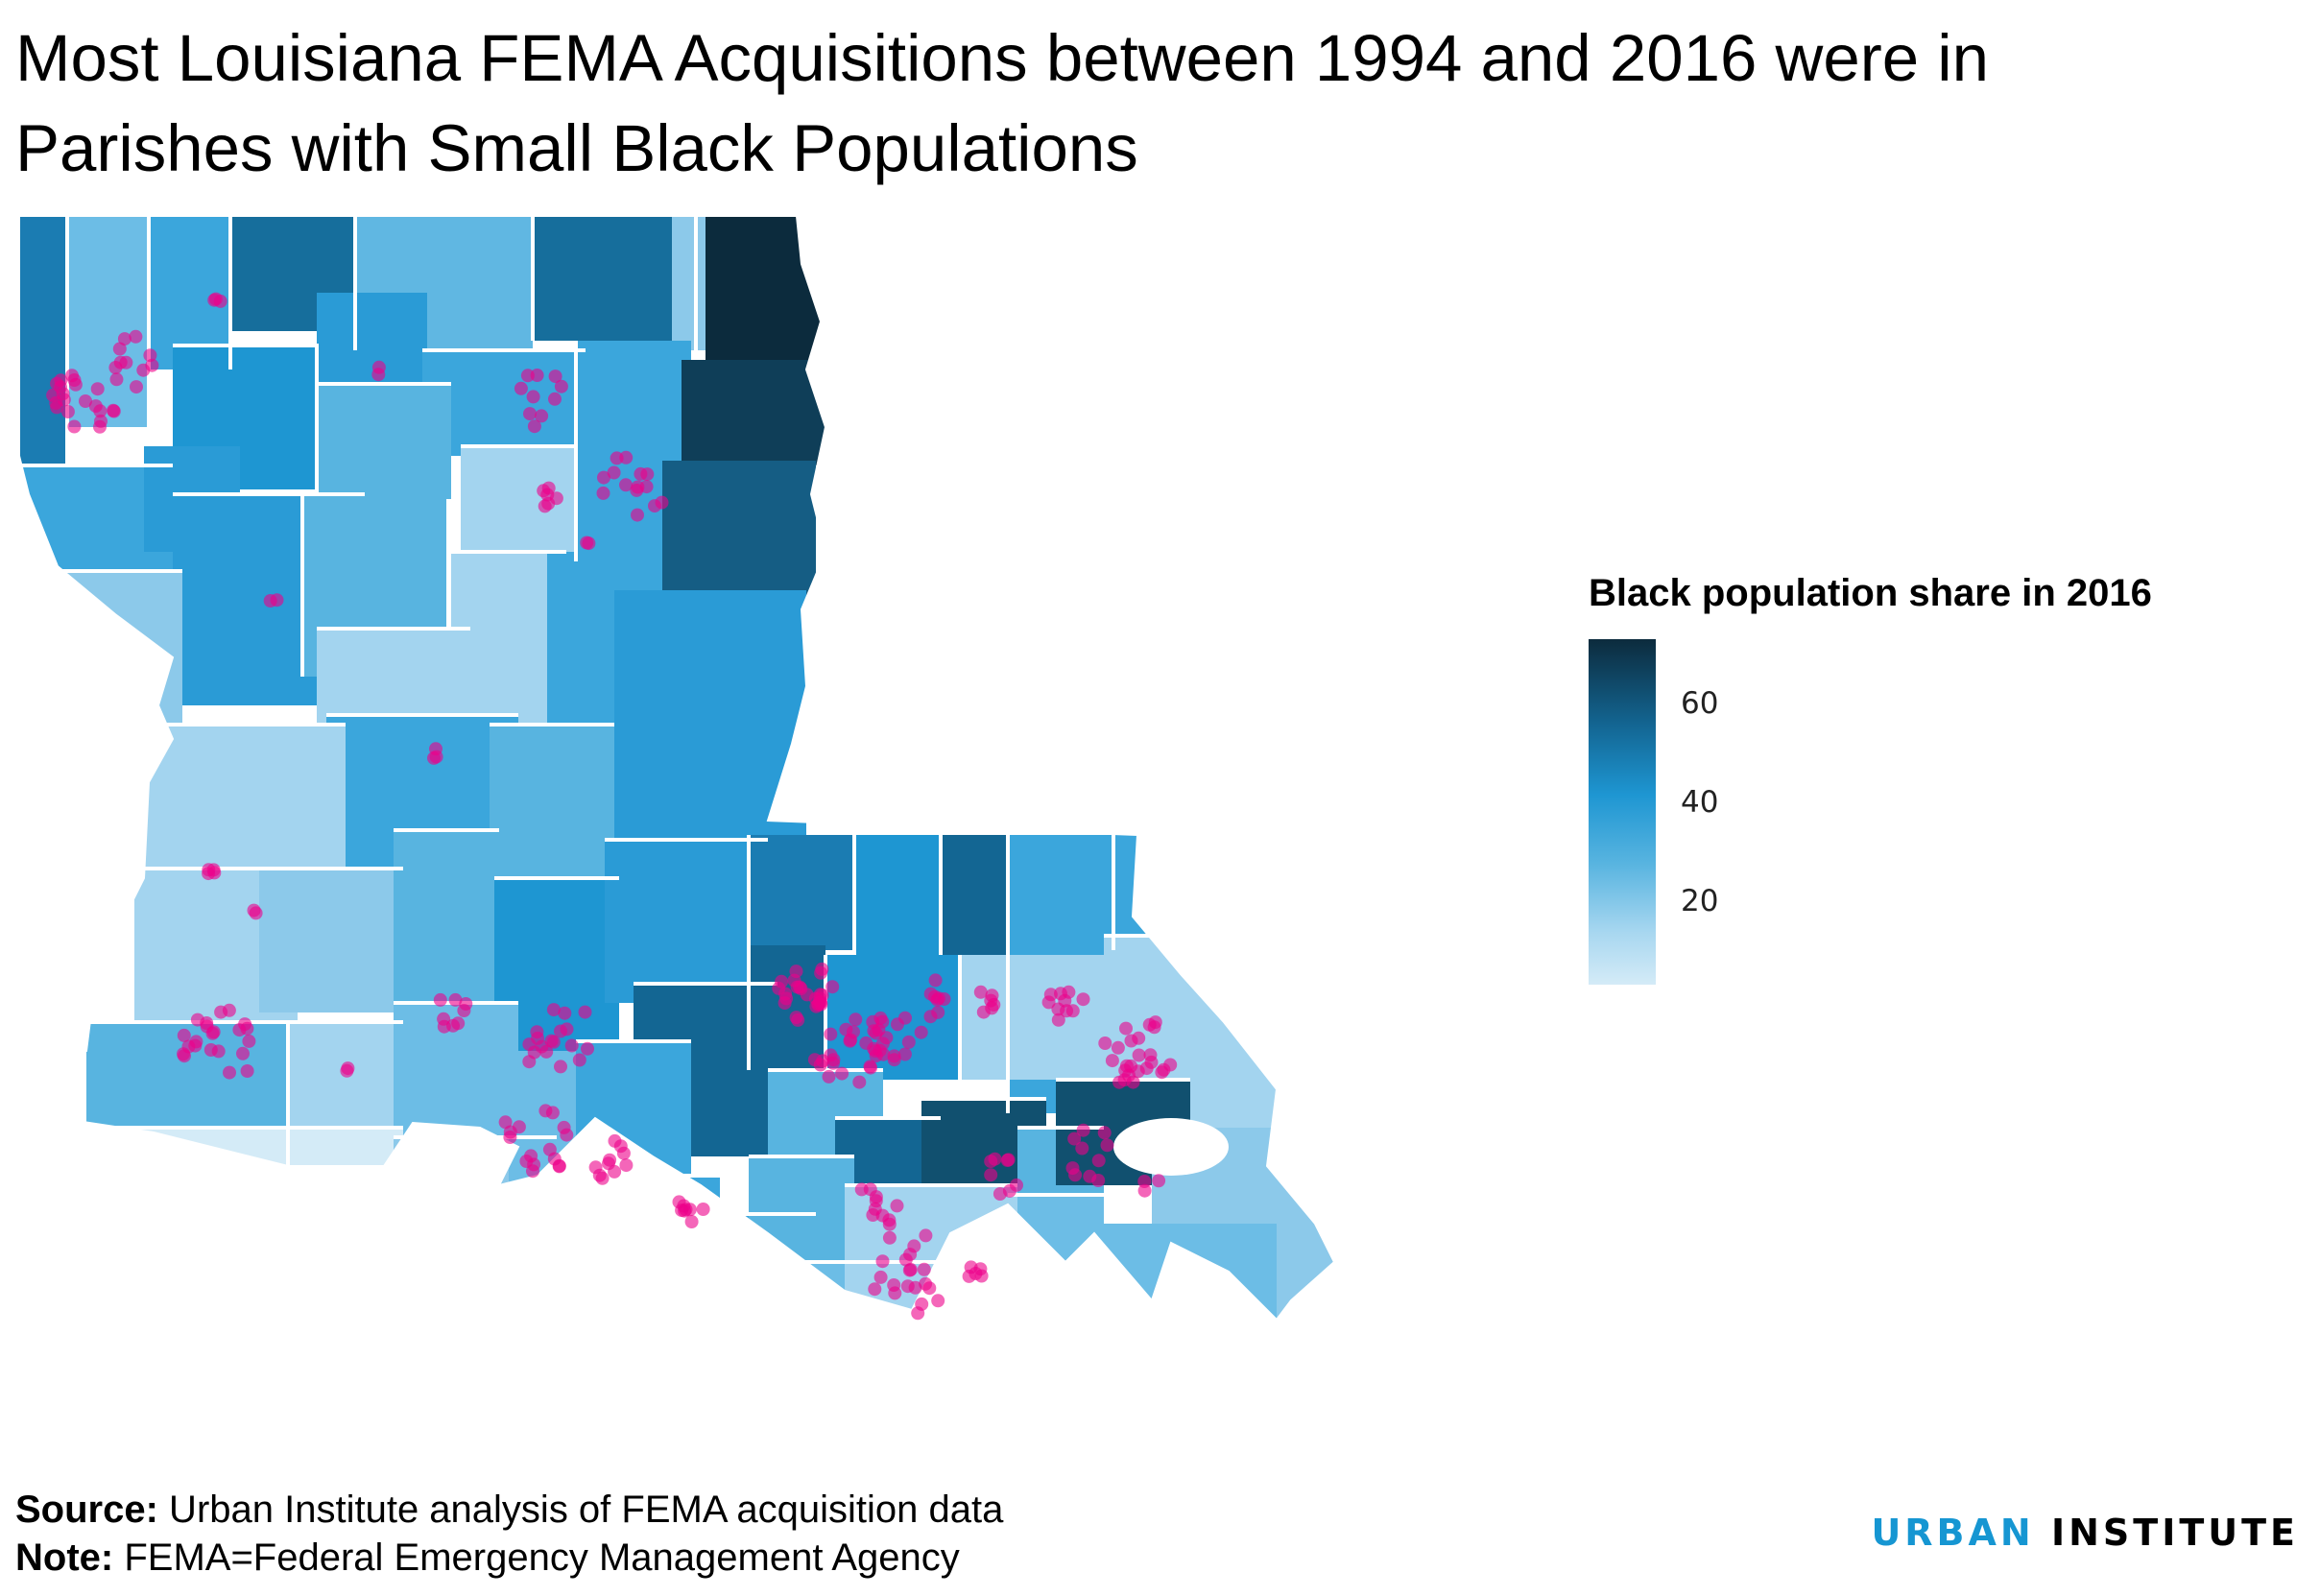  What do you see at coordinates (1700, 703) in the screenshot?
I see `legend-tick-label: 60` at bounding box center [1700, 703].